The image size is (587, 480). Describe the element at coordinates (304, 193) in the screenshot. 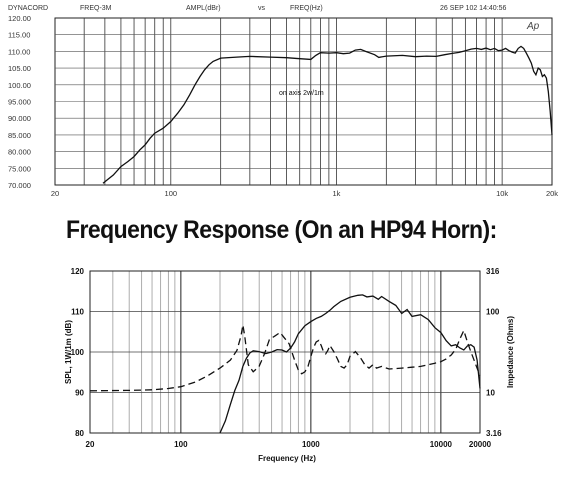

I see `top-x-tick-labels: 20 100 1k 10k 20k` at that location.